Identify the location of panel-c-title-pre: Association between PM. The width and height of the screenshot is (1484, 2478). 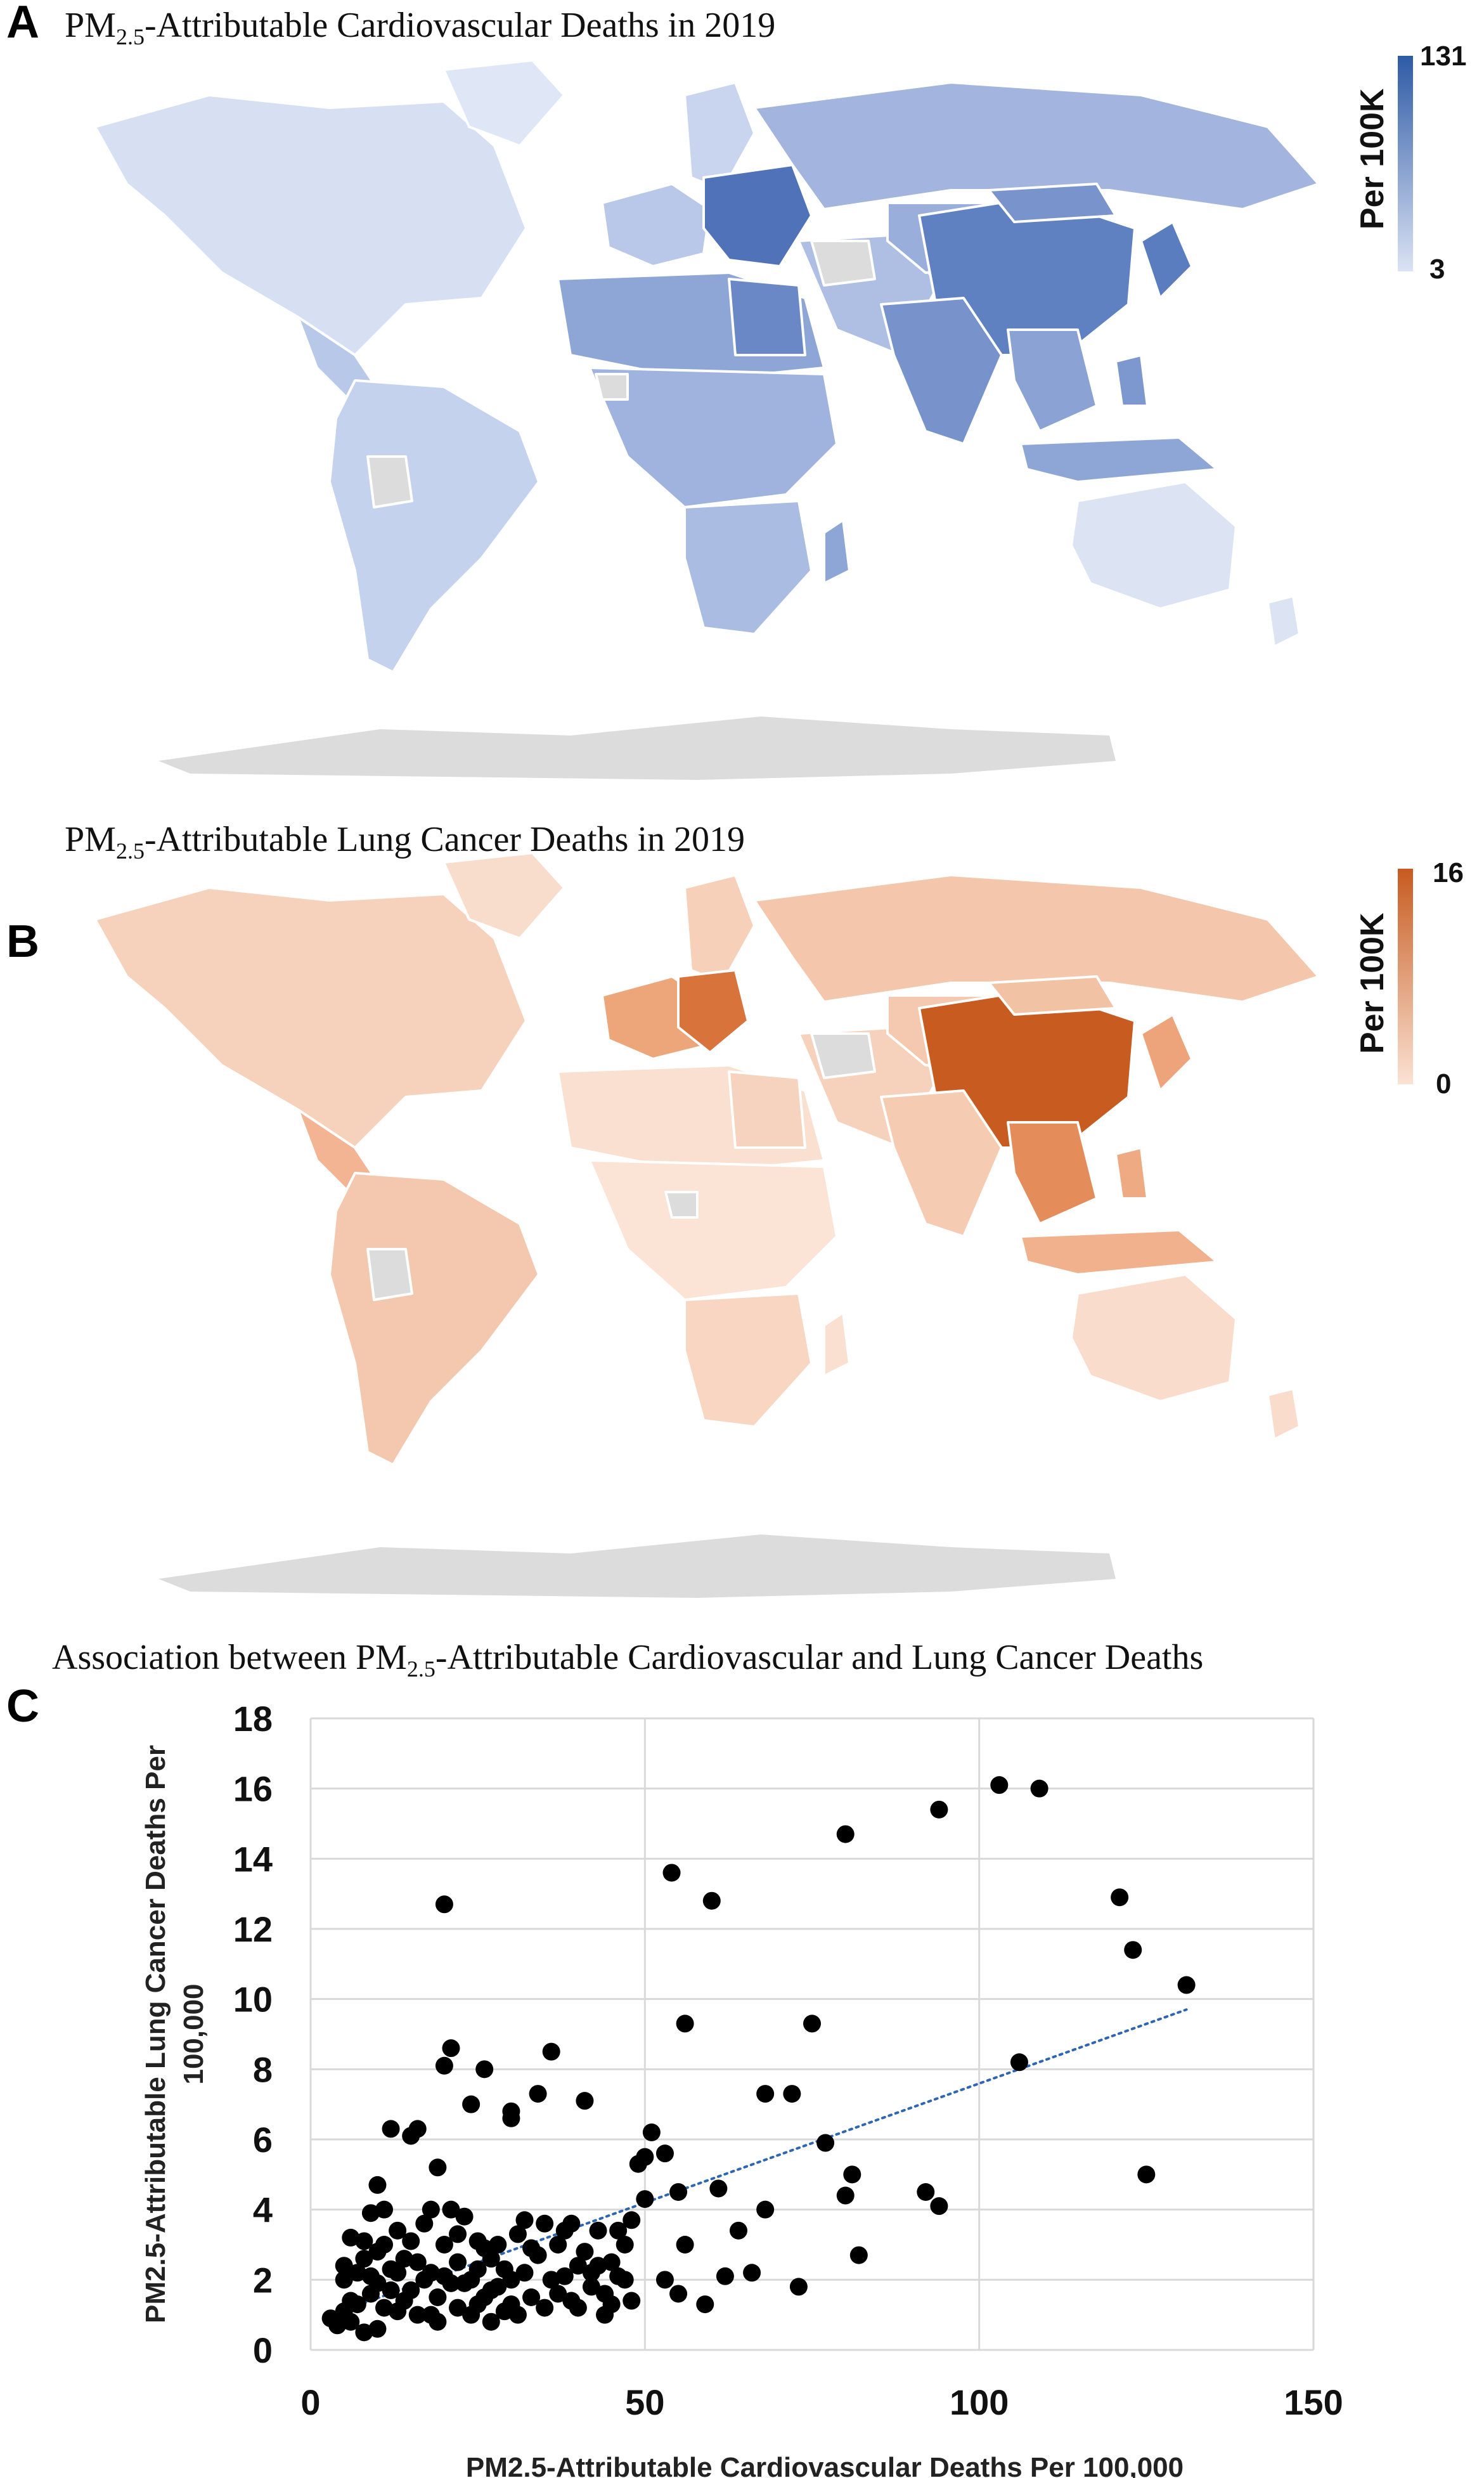
(229, 1657).